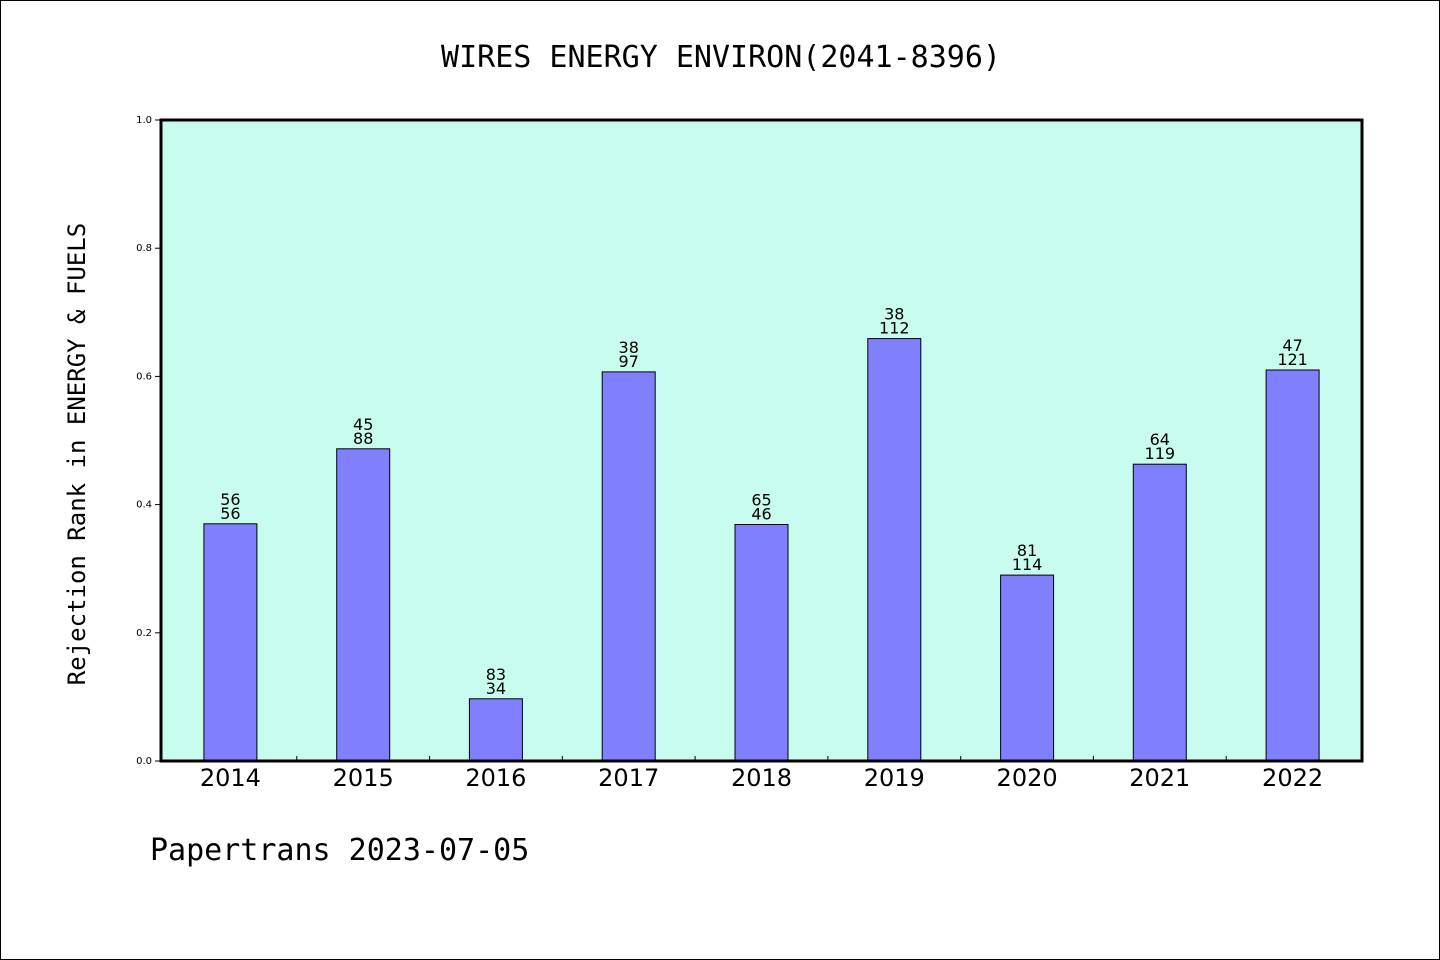 This screenshot has width=1440, height=960. What do you see at coordinates (1160, 453) in the screenshot?
I see `bar-label-lower-2021: 119` at bounding box center [1160, 453].